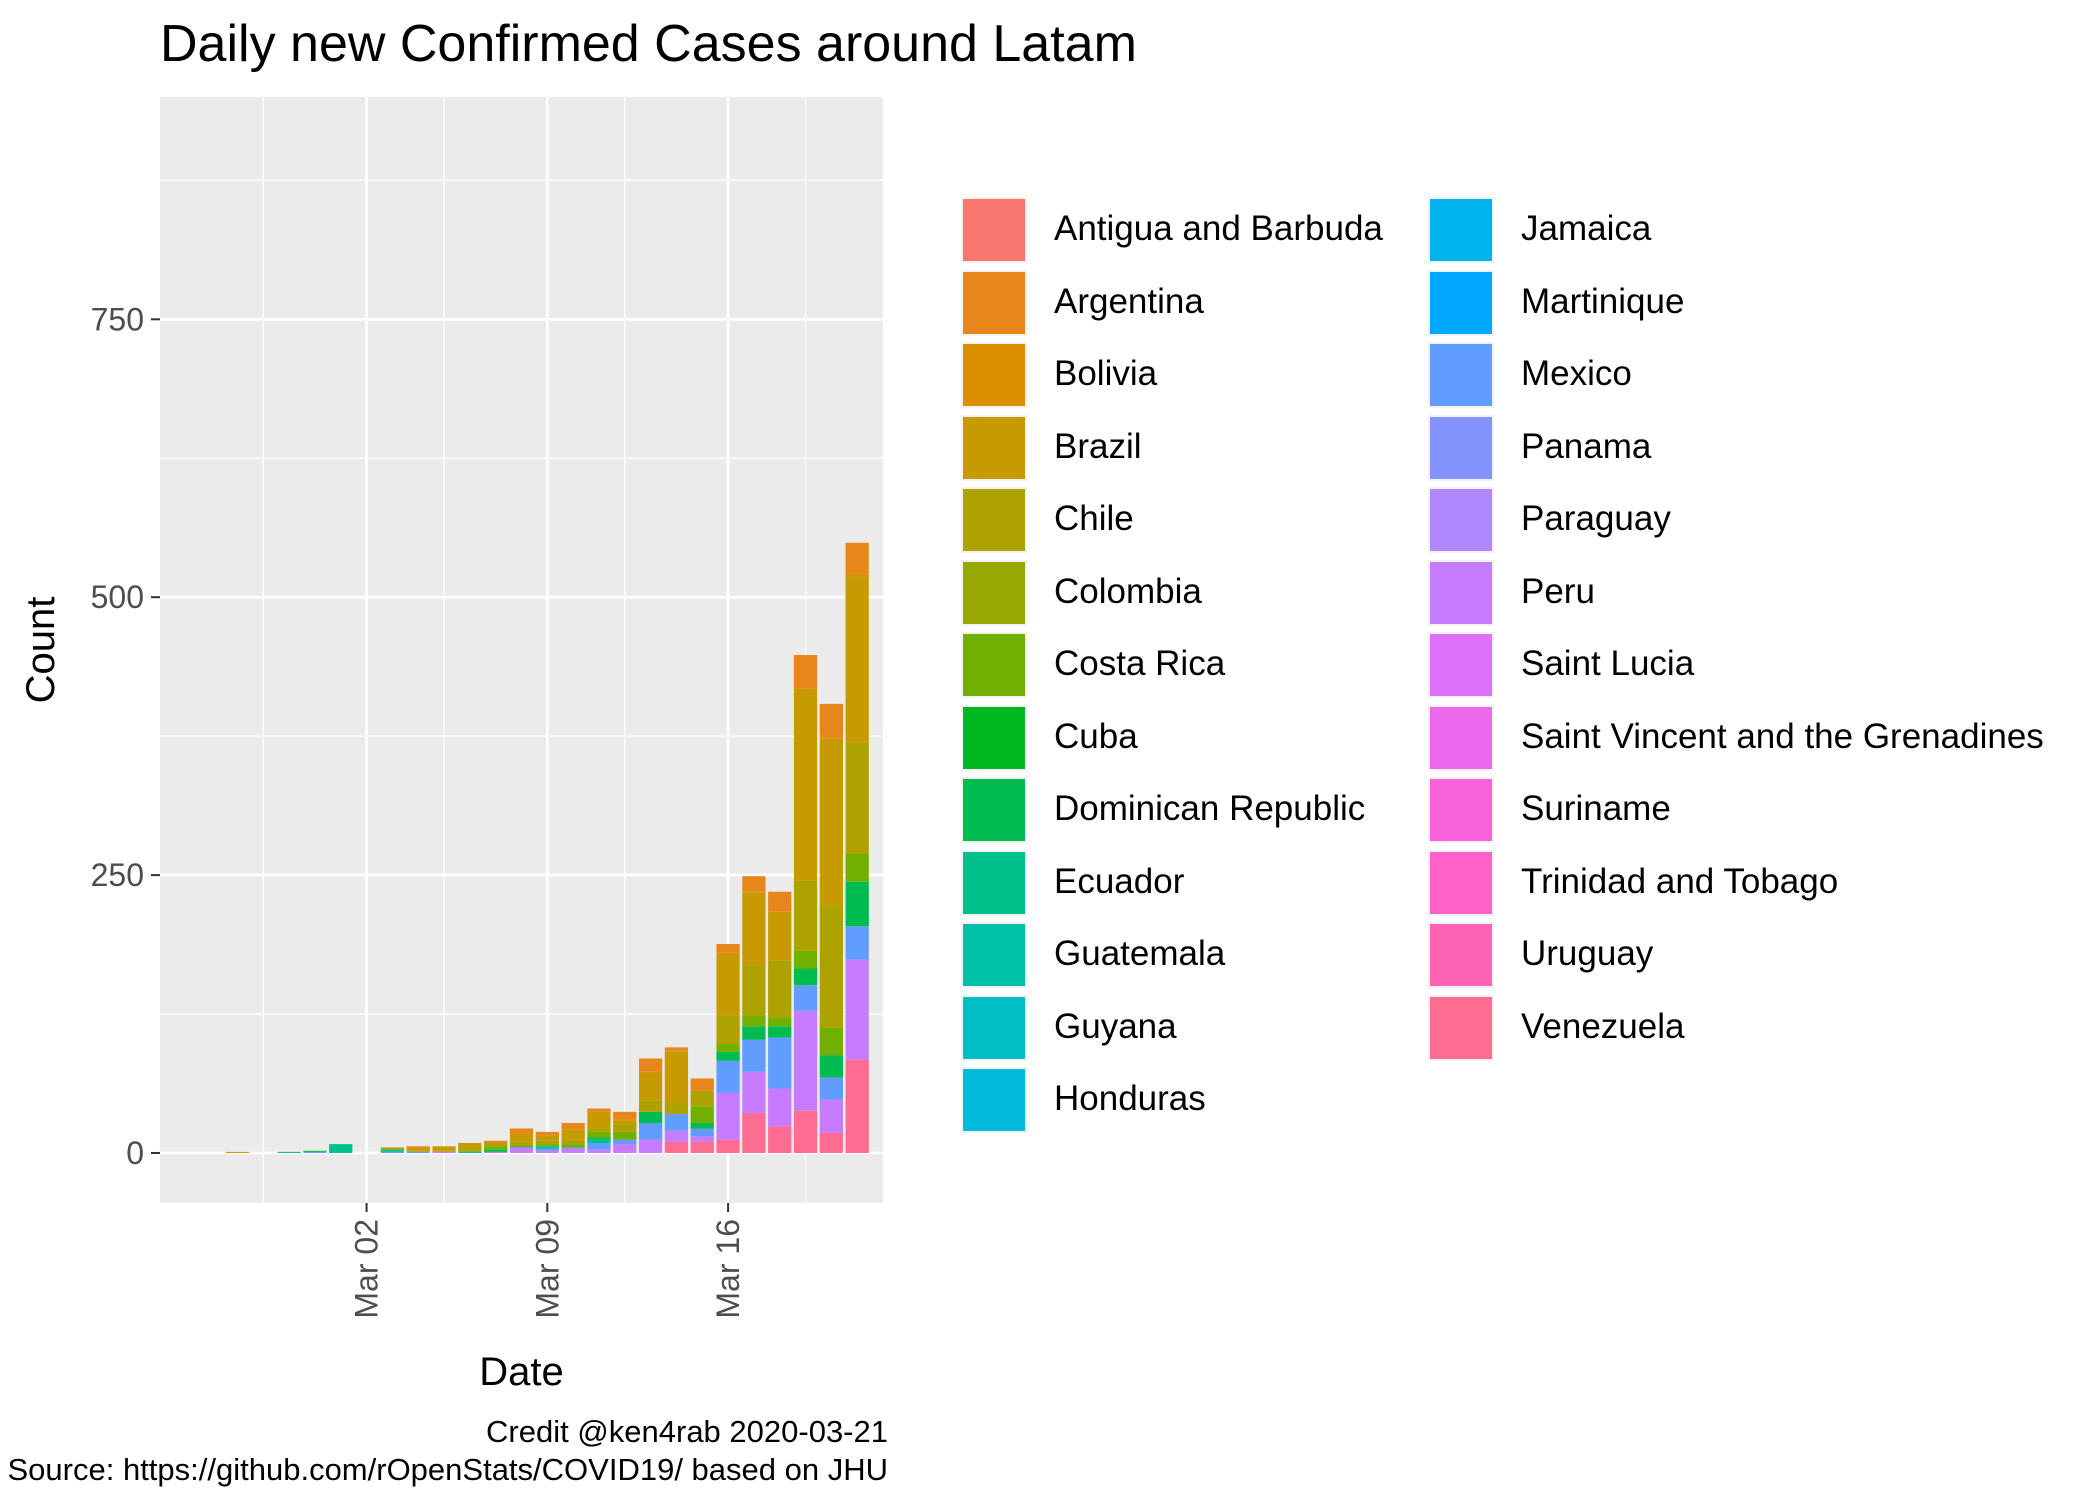 This screenshot has width=2100, height=1500. Describe the element at coordinates (1210, 808) in the screenshot. I see `legend-label: Dominican Republic` at that location.